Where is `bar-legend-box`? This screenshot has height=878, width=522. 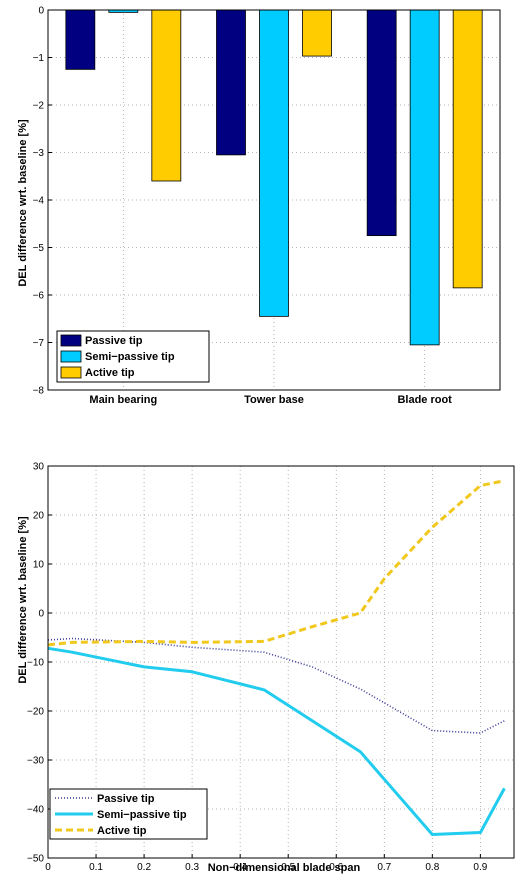 bar-legend-box is located at coordinates (133, 356).